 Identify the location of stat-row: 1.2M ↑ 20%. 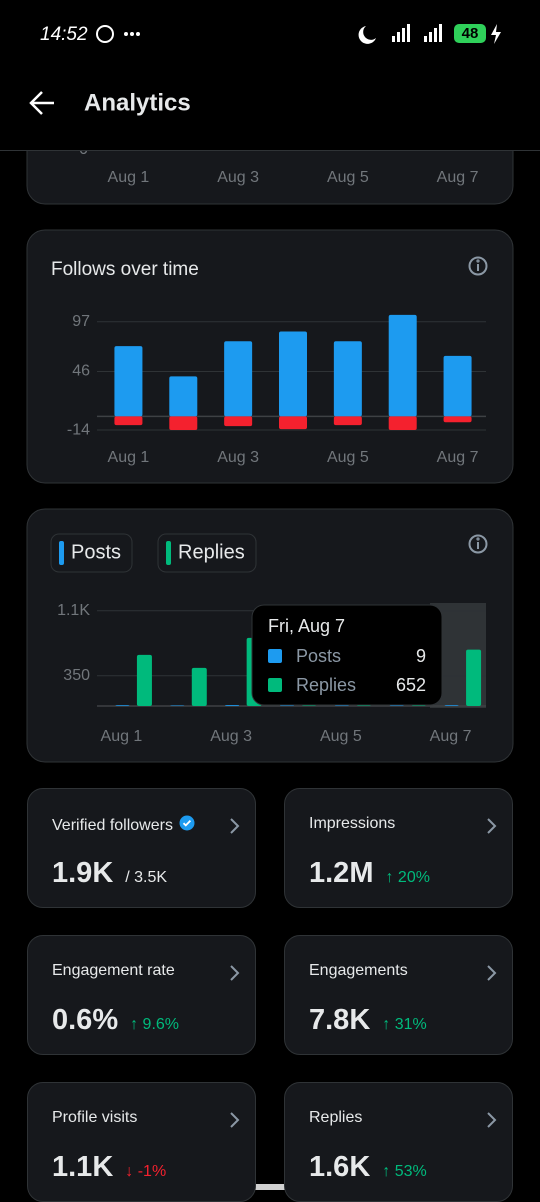
(369, 873).